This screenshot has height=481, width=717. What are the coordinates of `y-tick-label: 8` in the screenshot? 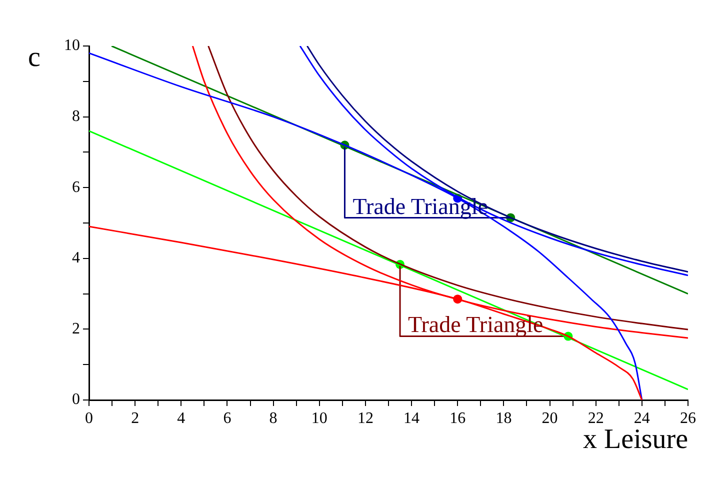 It's located at (76, 117).